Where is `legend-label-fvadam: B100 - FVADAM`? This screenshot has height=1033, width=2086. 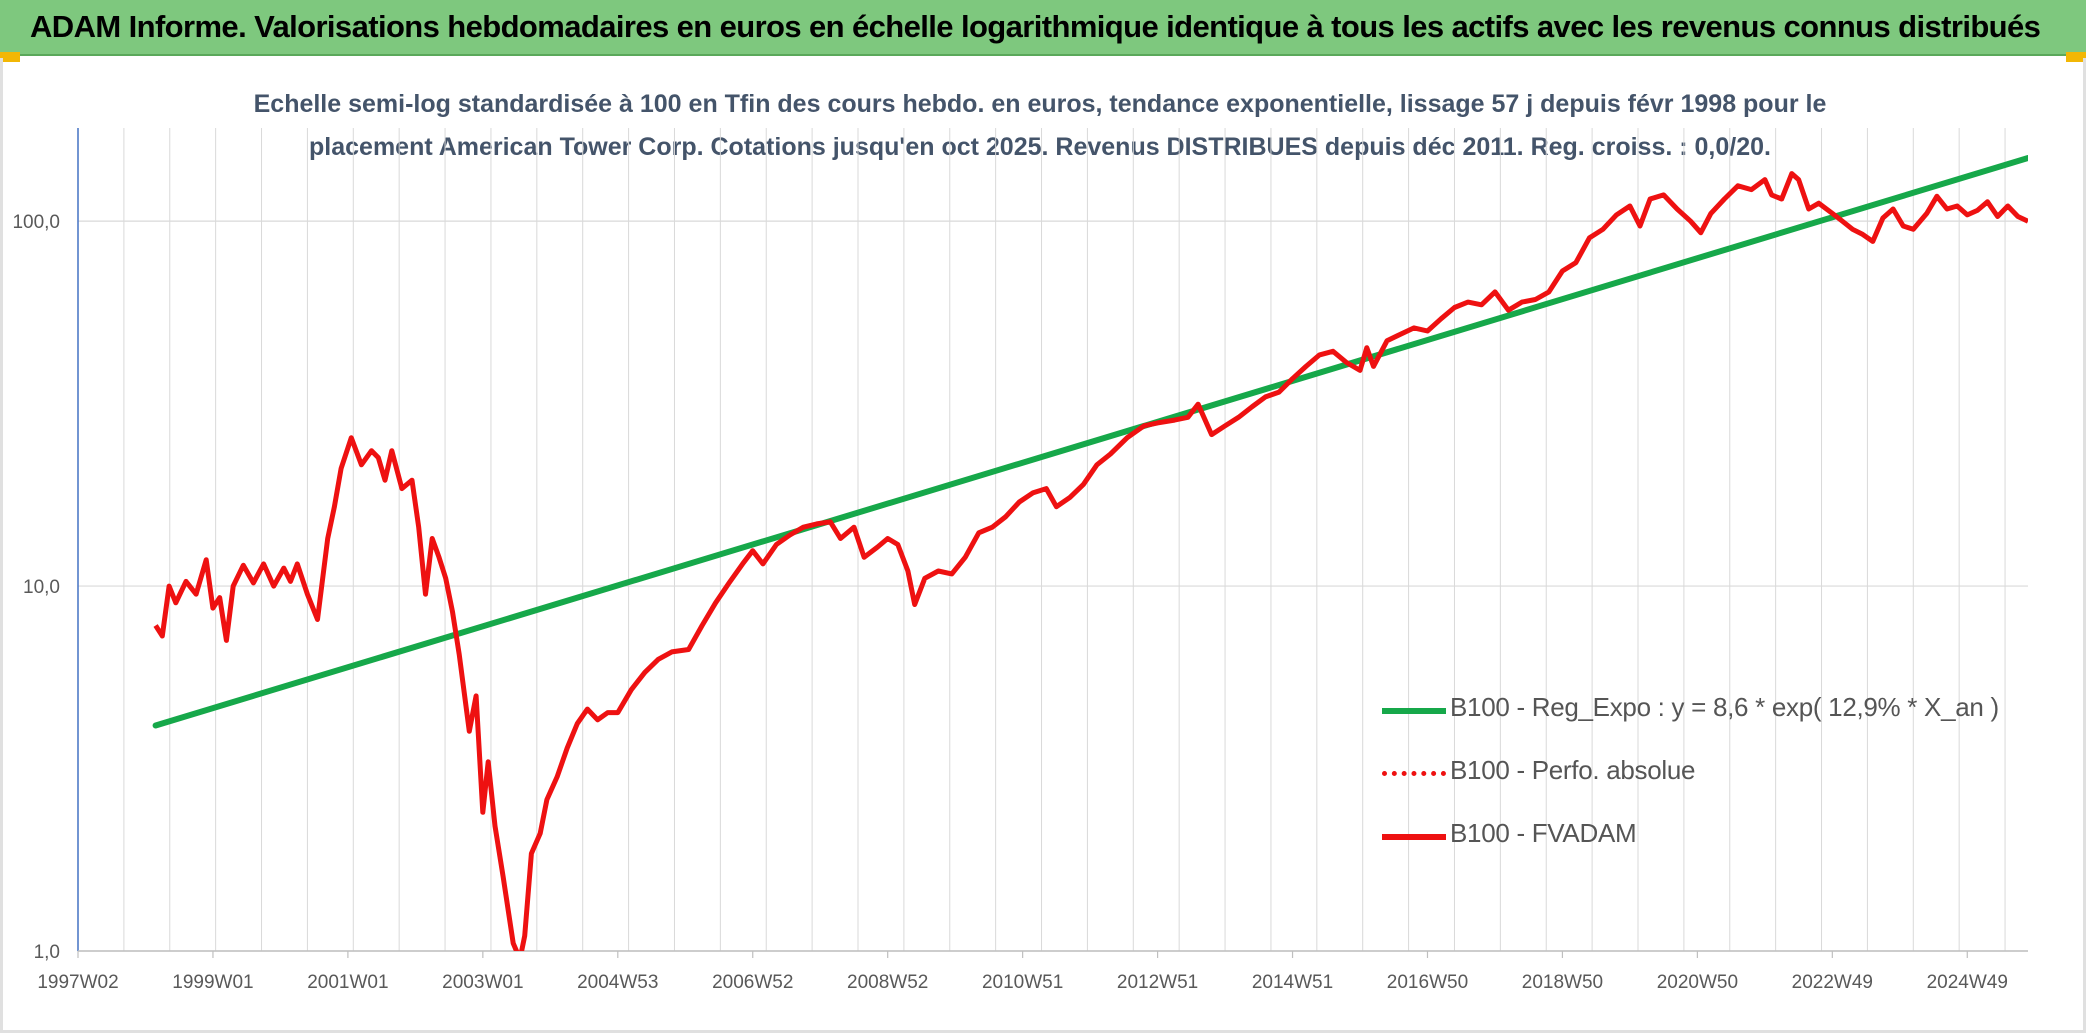 legend-label-fvadam: B100 - FVADAM is located at coordinates (1543, 833).